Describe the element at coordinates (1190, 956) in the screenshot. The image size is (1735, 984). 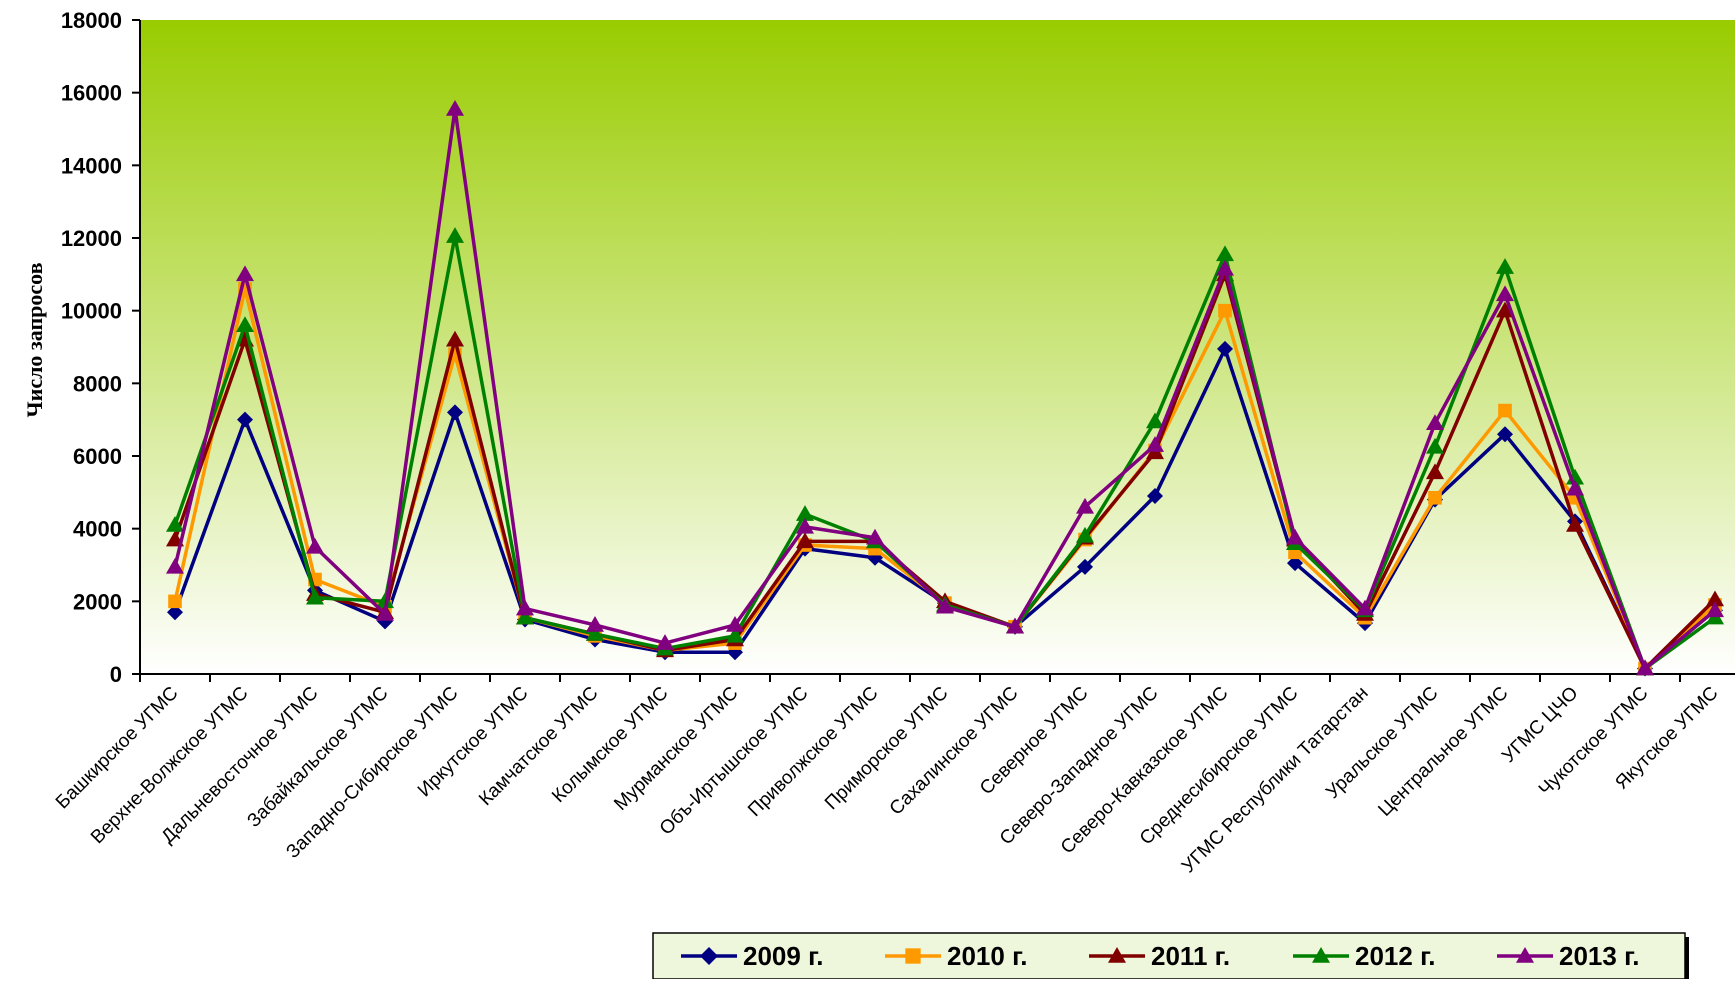
I see `legend-label: 2011 г.` at that location.